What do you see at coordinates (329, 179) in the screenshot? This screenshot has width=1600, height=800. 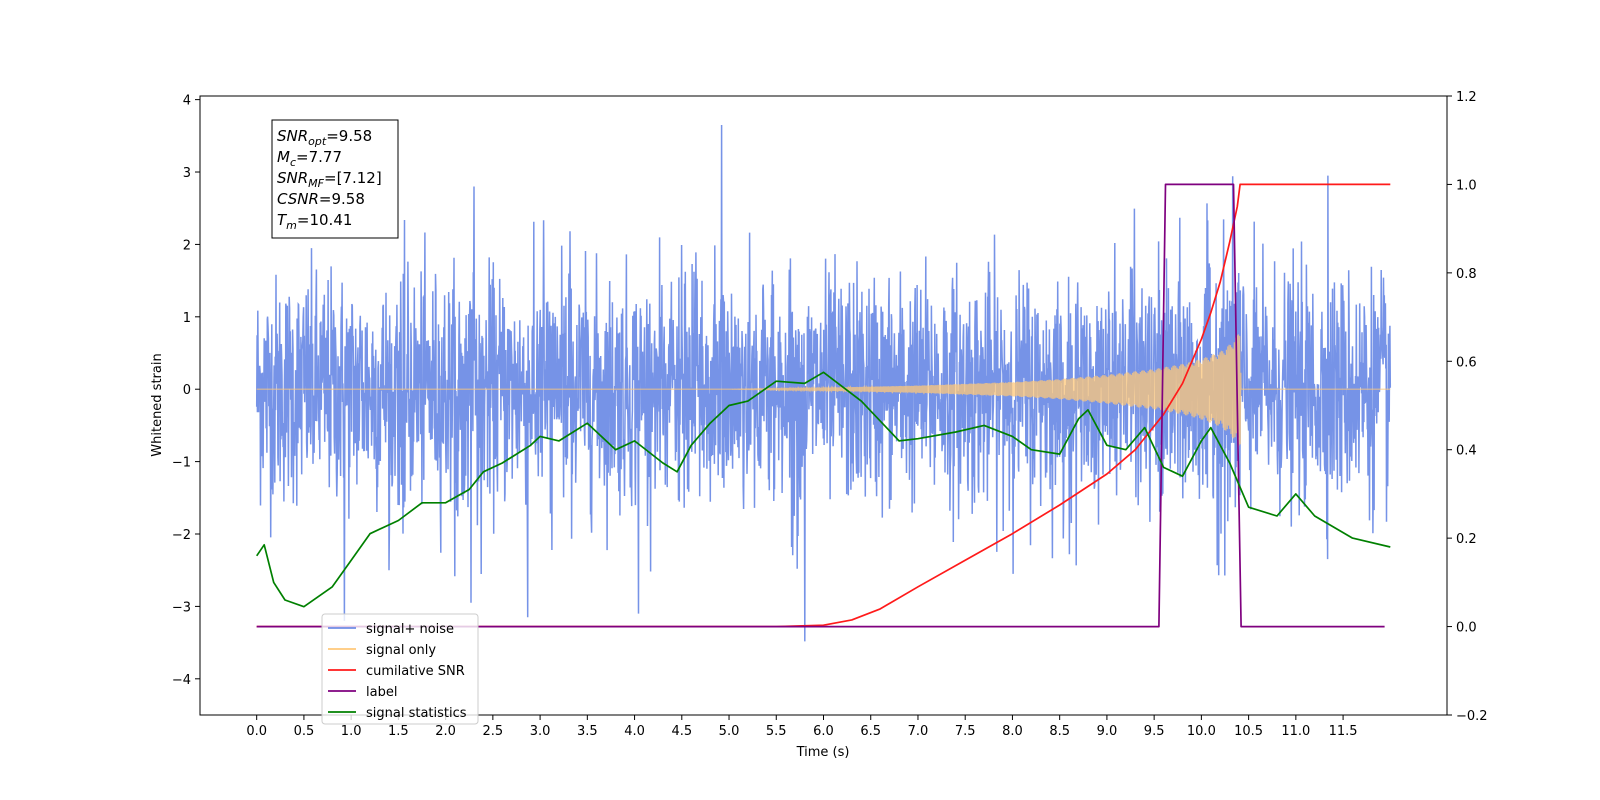 I see `annotation-line: SNRMF=[7.12]` at bounding box center [329, 179].